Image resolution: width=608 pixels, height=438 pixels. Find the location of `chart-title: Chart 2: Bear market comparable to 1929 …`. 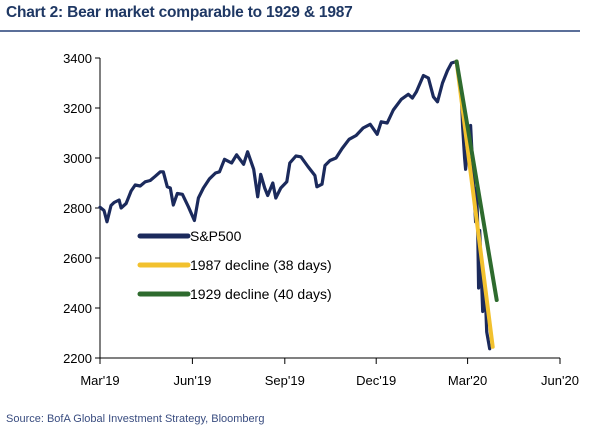

chart-title: Chart 2: Bear market comparable to 1929 … is located at coordinates (179, 12).